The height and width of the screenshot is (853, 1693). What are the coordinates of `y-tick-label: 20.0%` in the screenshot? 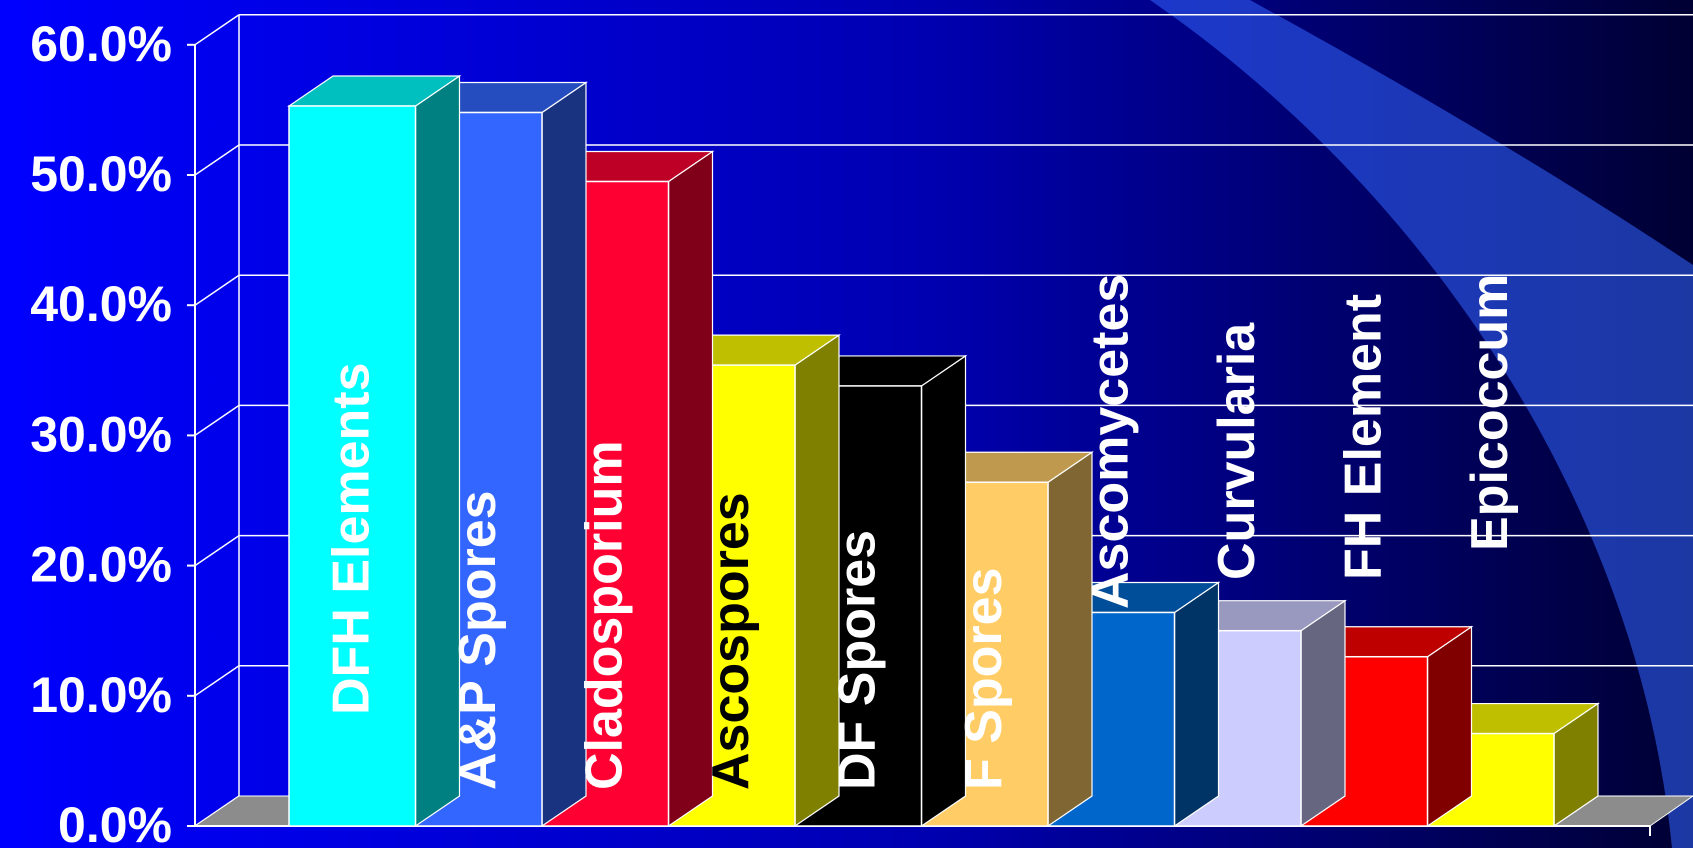 It's located at (101, 565).